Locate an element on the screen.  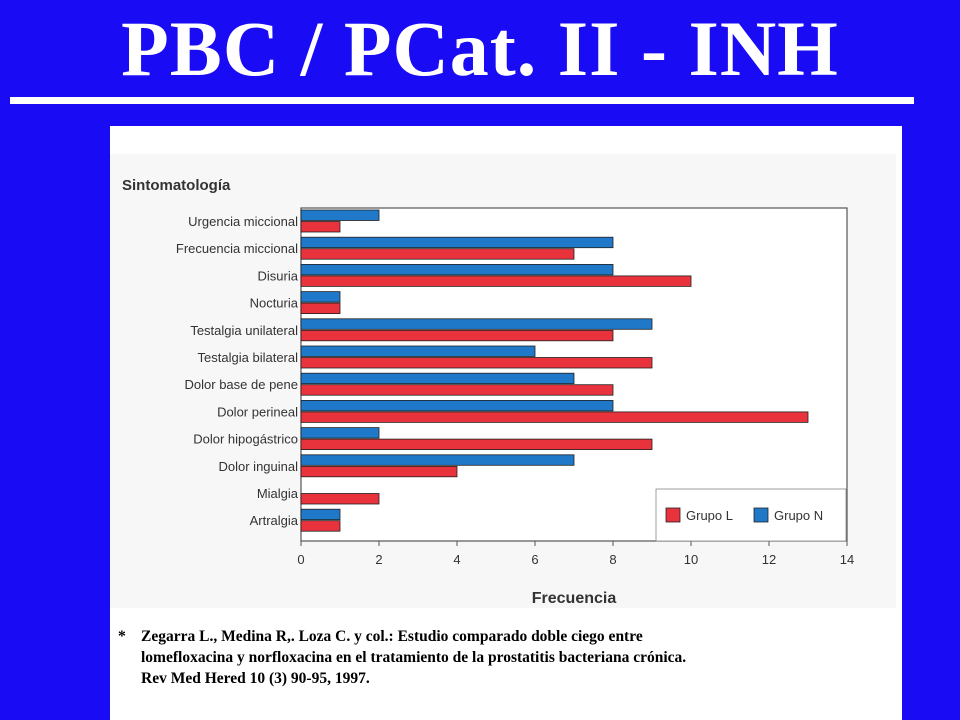
category-label: Urgencia miccional is located at coordinates (243, 221).